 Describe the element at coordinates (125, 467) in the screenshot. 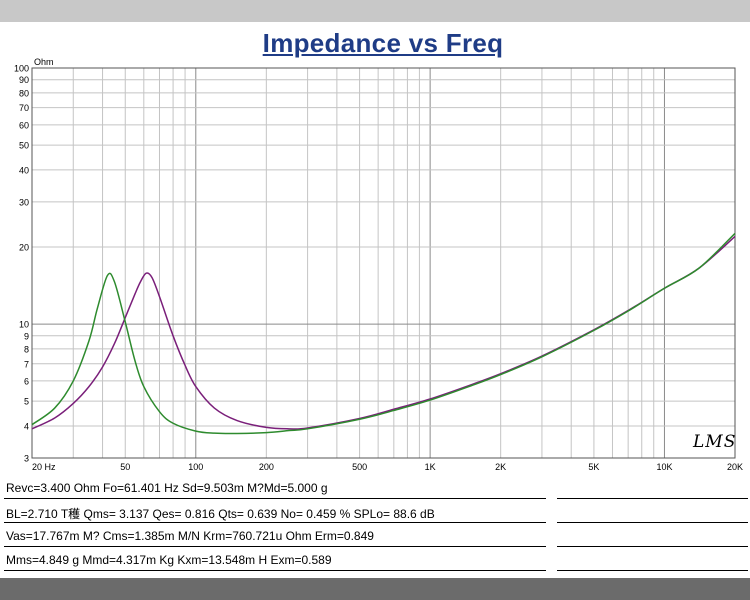

I see `x-tick-label: 50` at that location.